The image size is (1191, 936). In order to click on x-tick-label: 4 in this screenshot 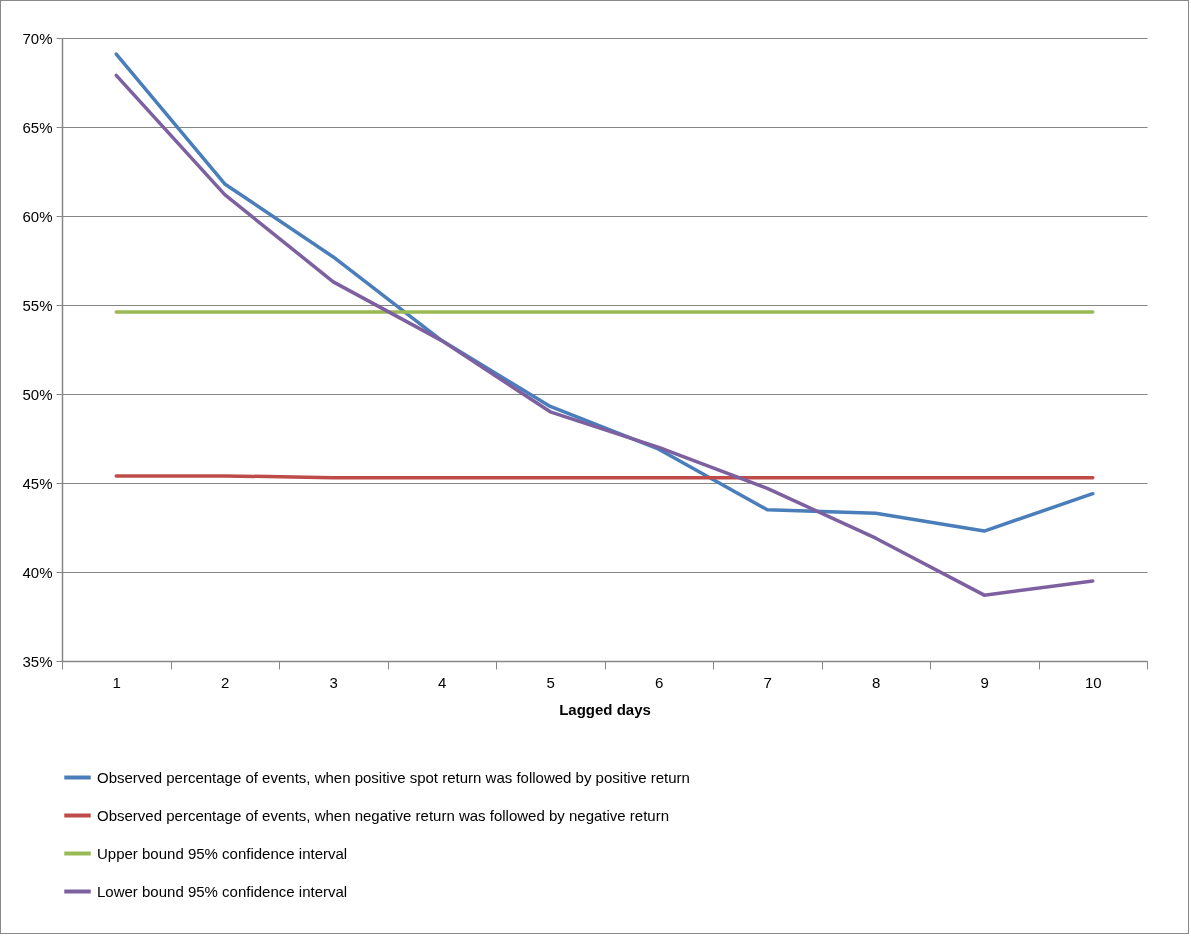, I will do `click(442, 682)`.